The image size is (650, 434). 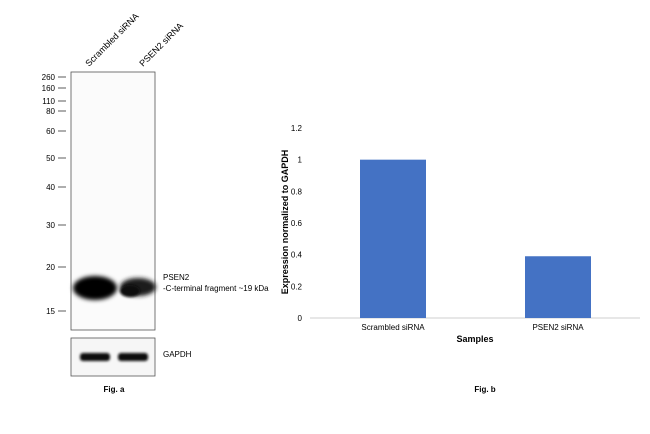 I want to click on x-tick-label: Scrambled siRNA, so click(x=393, y=327).